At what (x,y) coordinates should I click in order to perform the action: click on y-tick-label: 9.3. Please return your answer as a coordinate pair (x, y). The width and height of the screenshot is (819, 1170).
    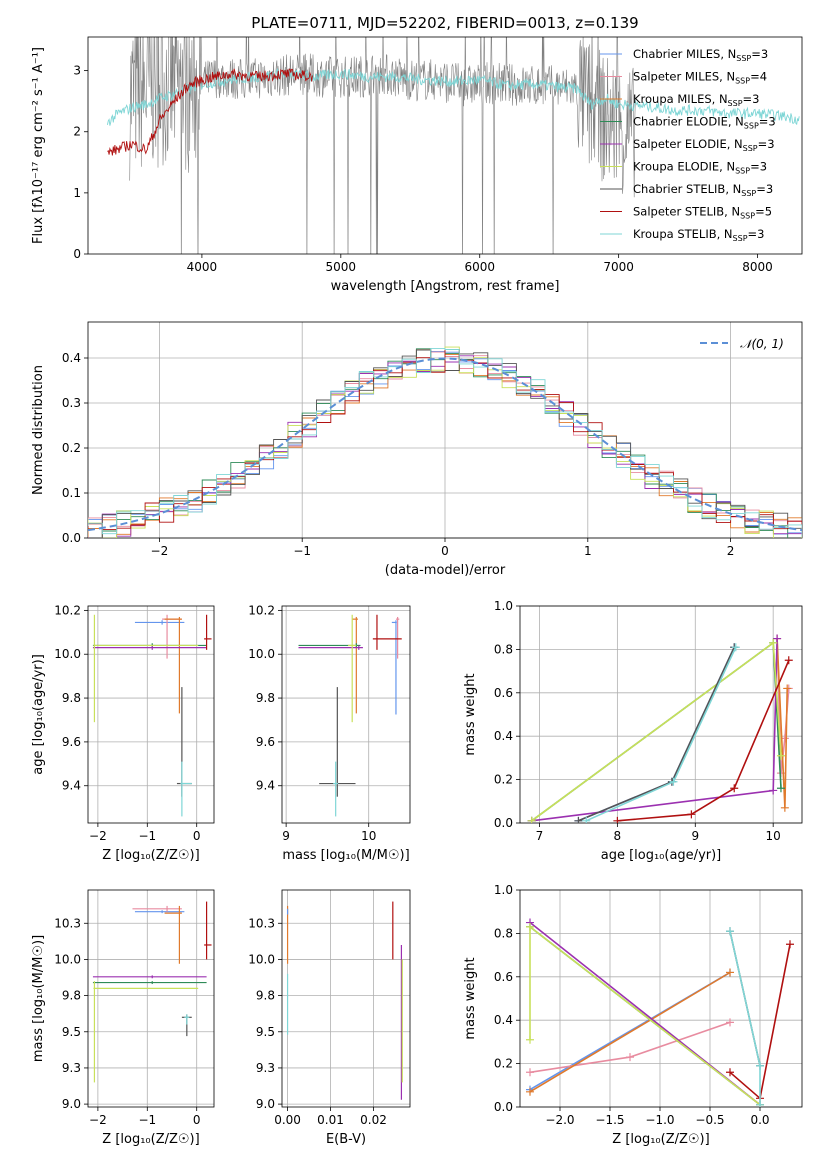
    Looking at the image, I should click on (265, 1068).